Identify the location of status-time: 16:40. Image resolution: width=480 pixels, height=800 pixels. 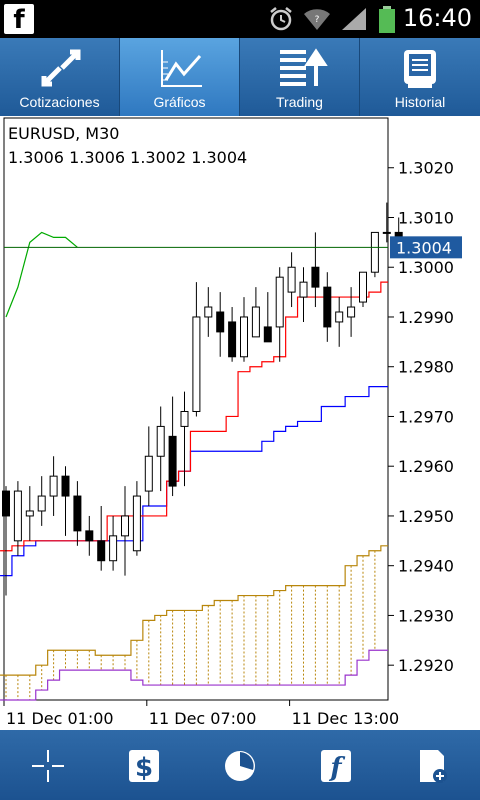
(437, 18).